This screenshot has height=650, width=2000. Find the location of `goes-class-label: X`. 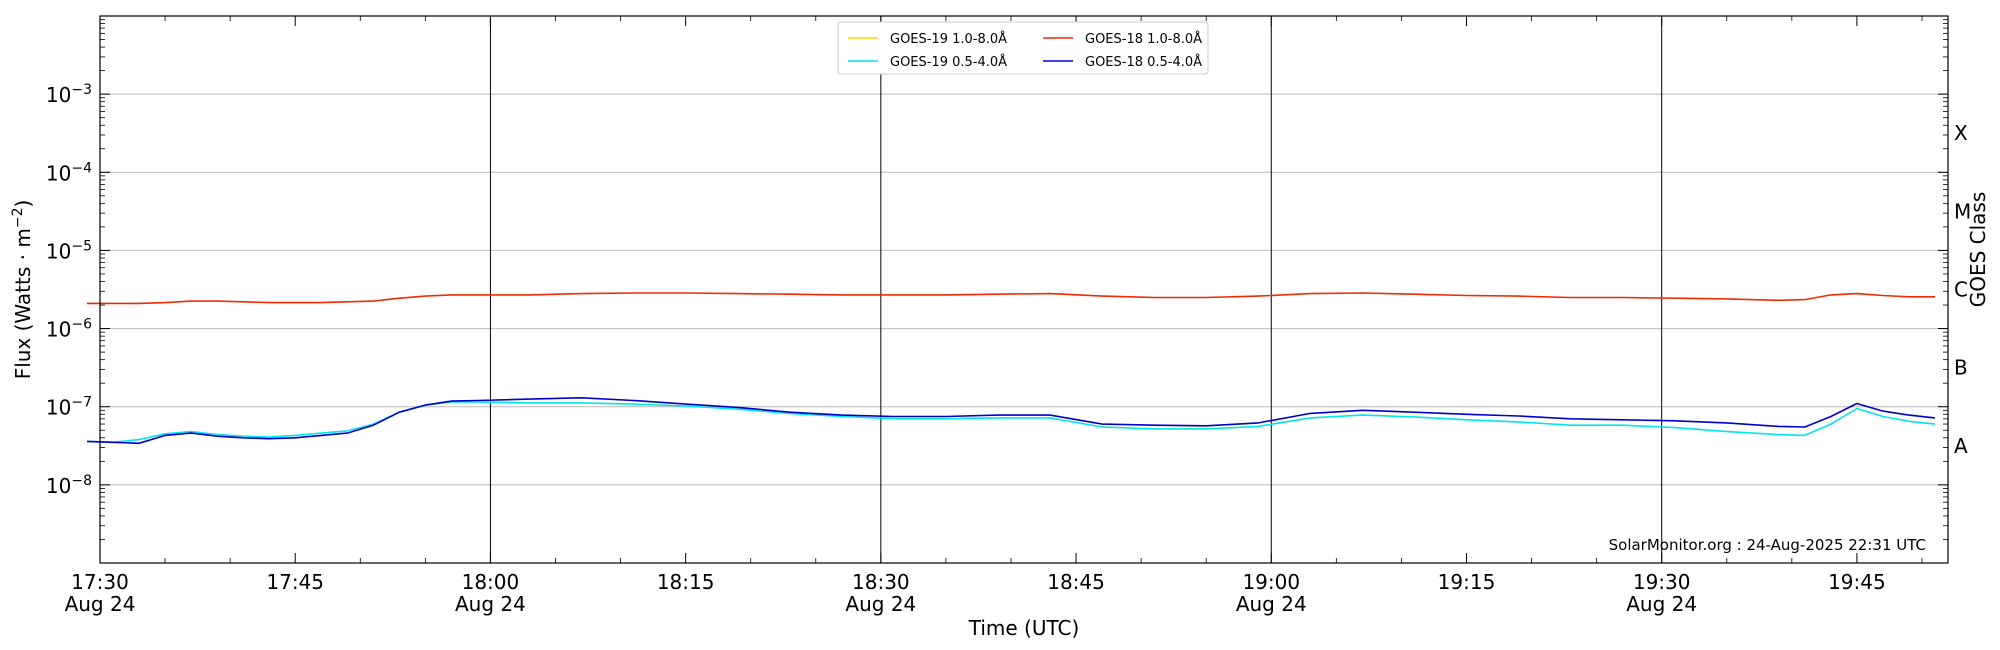

goes-class-label: X is located at coordinates (1961, 133).